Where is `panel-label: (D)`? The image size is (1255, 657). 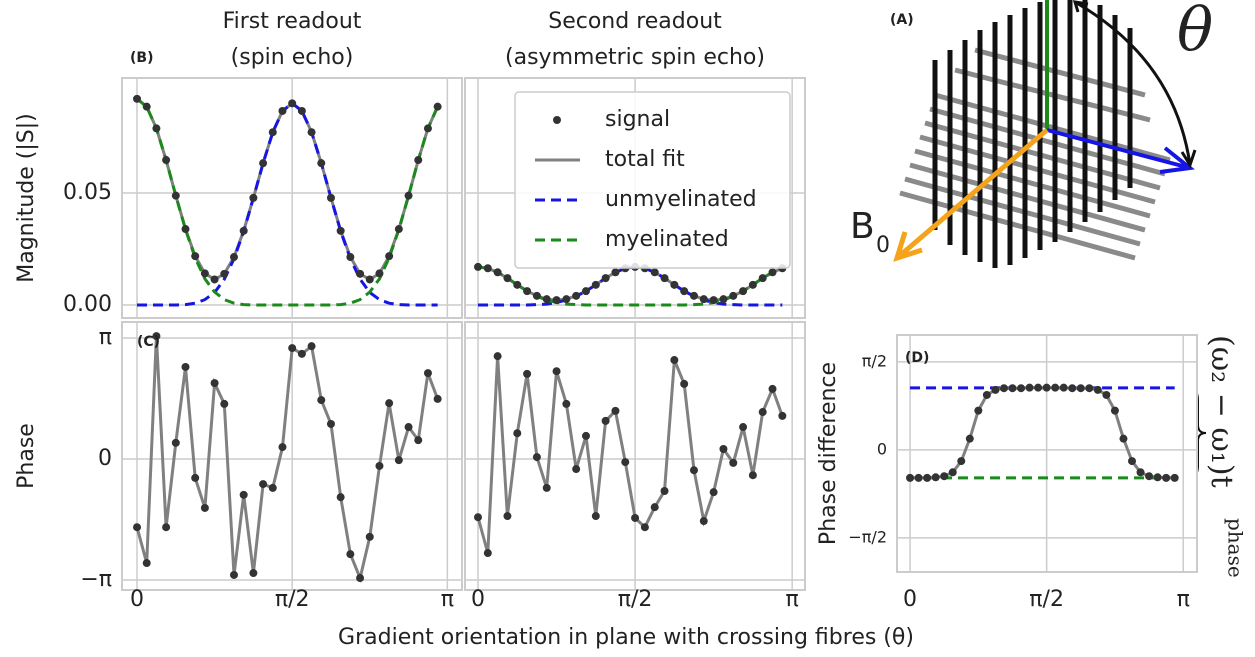
panel-label: (D) is located at coordinates (917, 358).